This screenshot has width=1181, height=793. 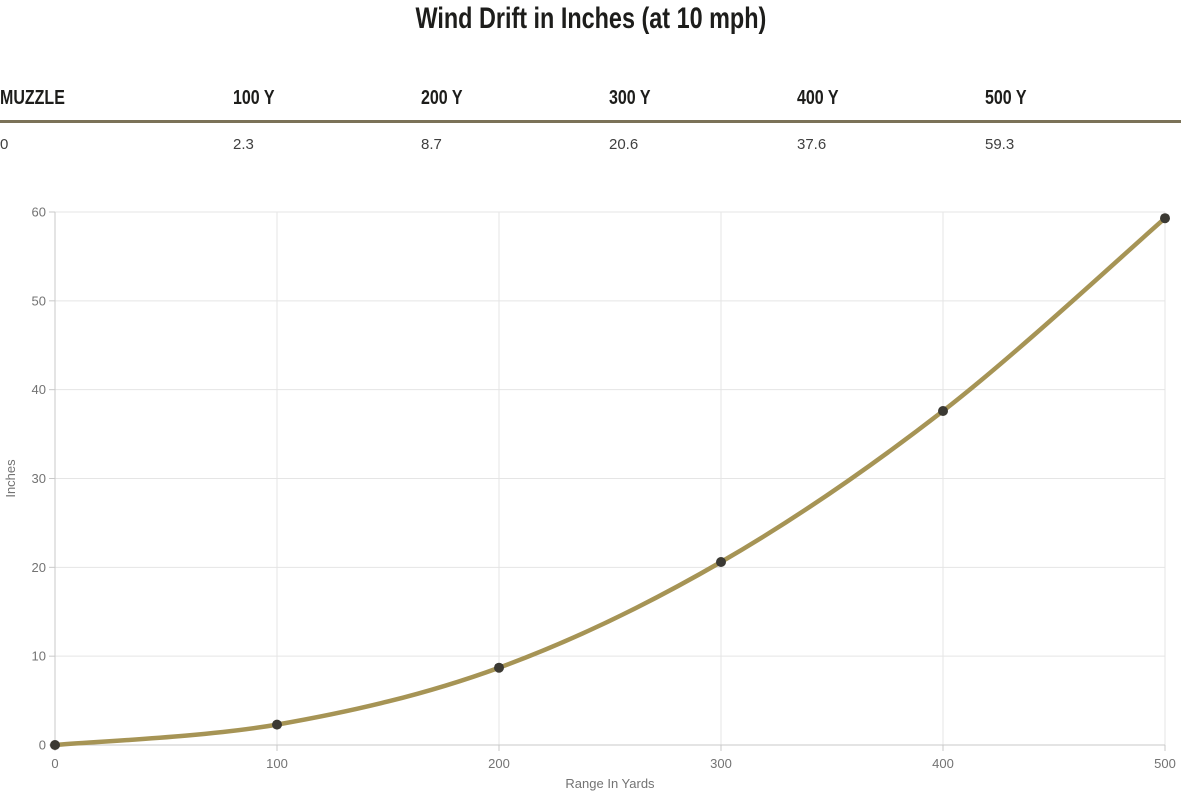 What do you see at coordinates (1006, 98) in the screenshot?
I see `column-header-500y: 500 Y` at bounding box center [1006, 98].